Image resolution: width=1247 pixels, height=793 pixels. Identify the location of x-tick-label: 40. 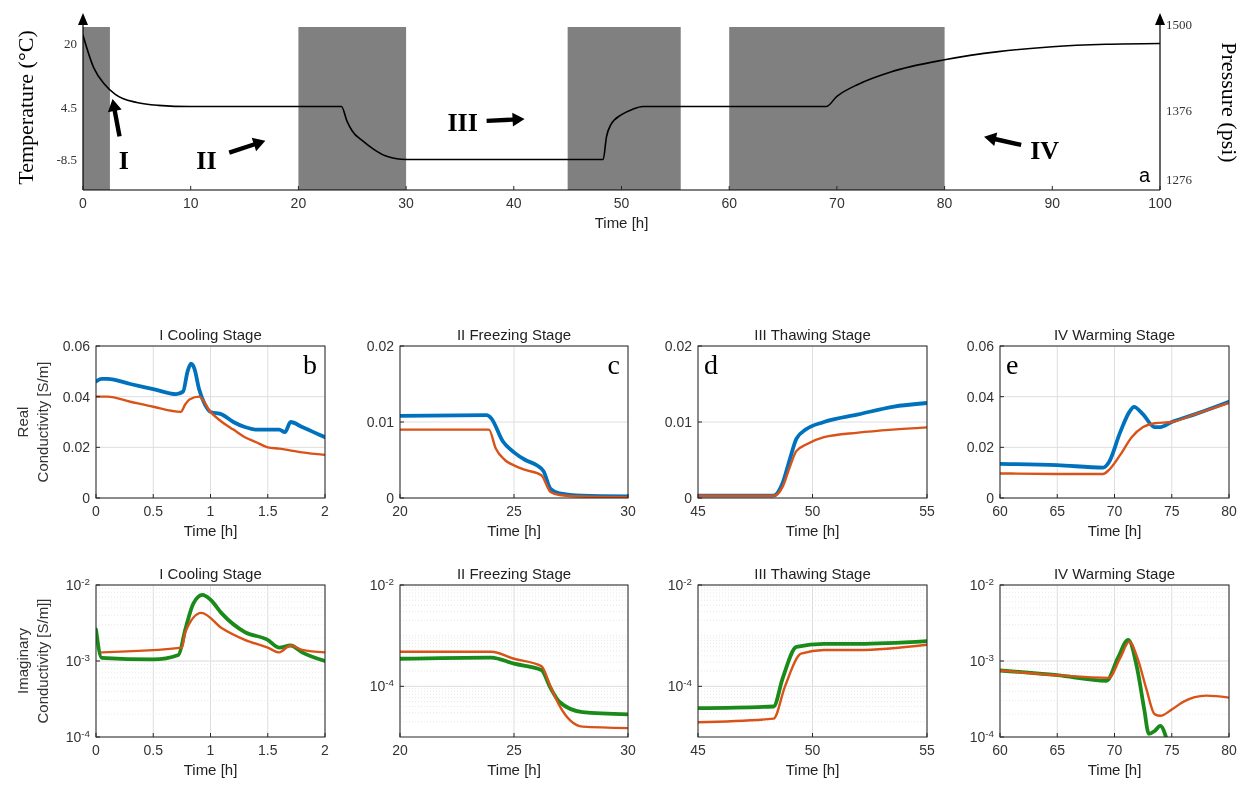
(514, 203).